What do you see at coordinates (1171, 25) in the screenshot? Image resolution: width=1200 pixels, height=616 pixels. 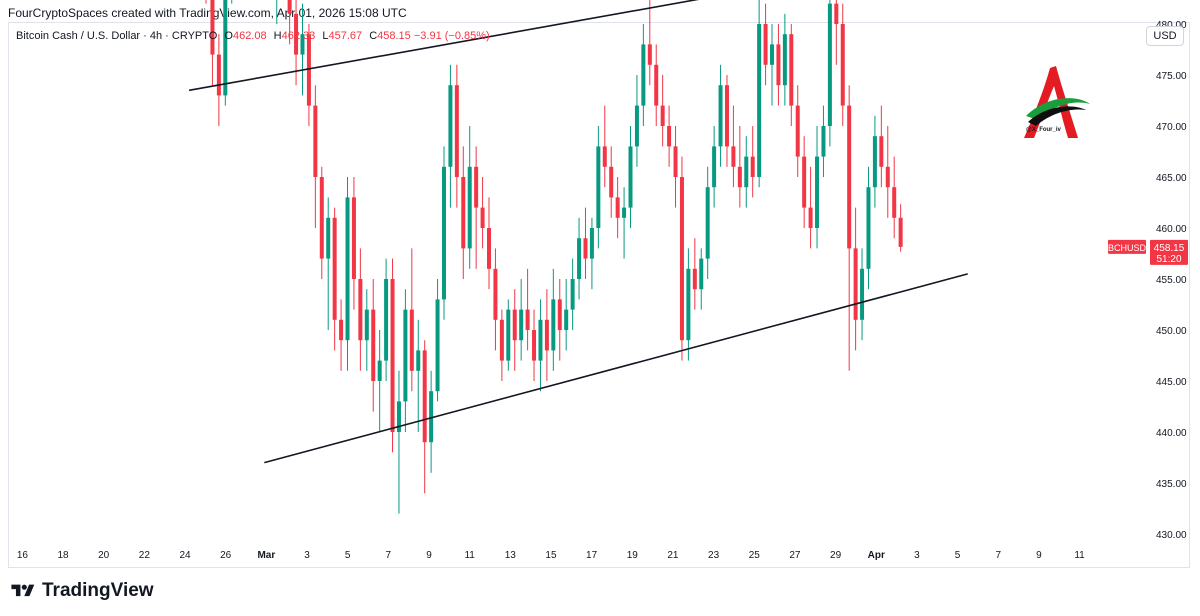 I see `y-tick-label: 480.00` at bounding box center [1171, 25].